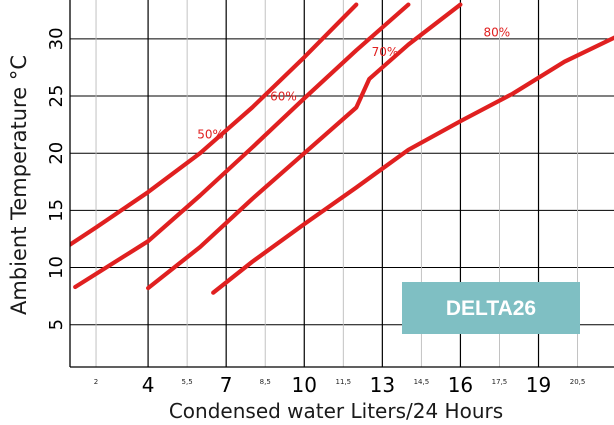 This screenshot has width=614, height=425. I want to click on series-label-50-percent: 50%, so click(210, 134).